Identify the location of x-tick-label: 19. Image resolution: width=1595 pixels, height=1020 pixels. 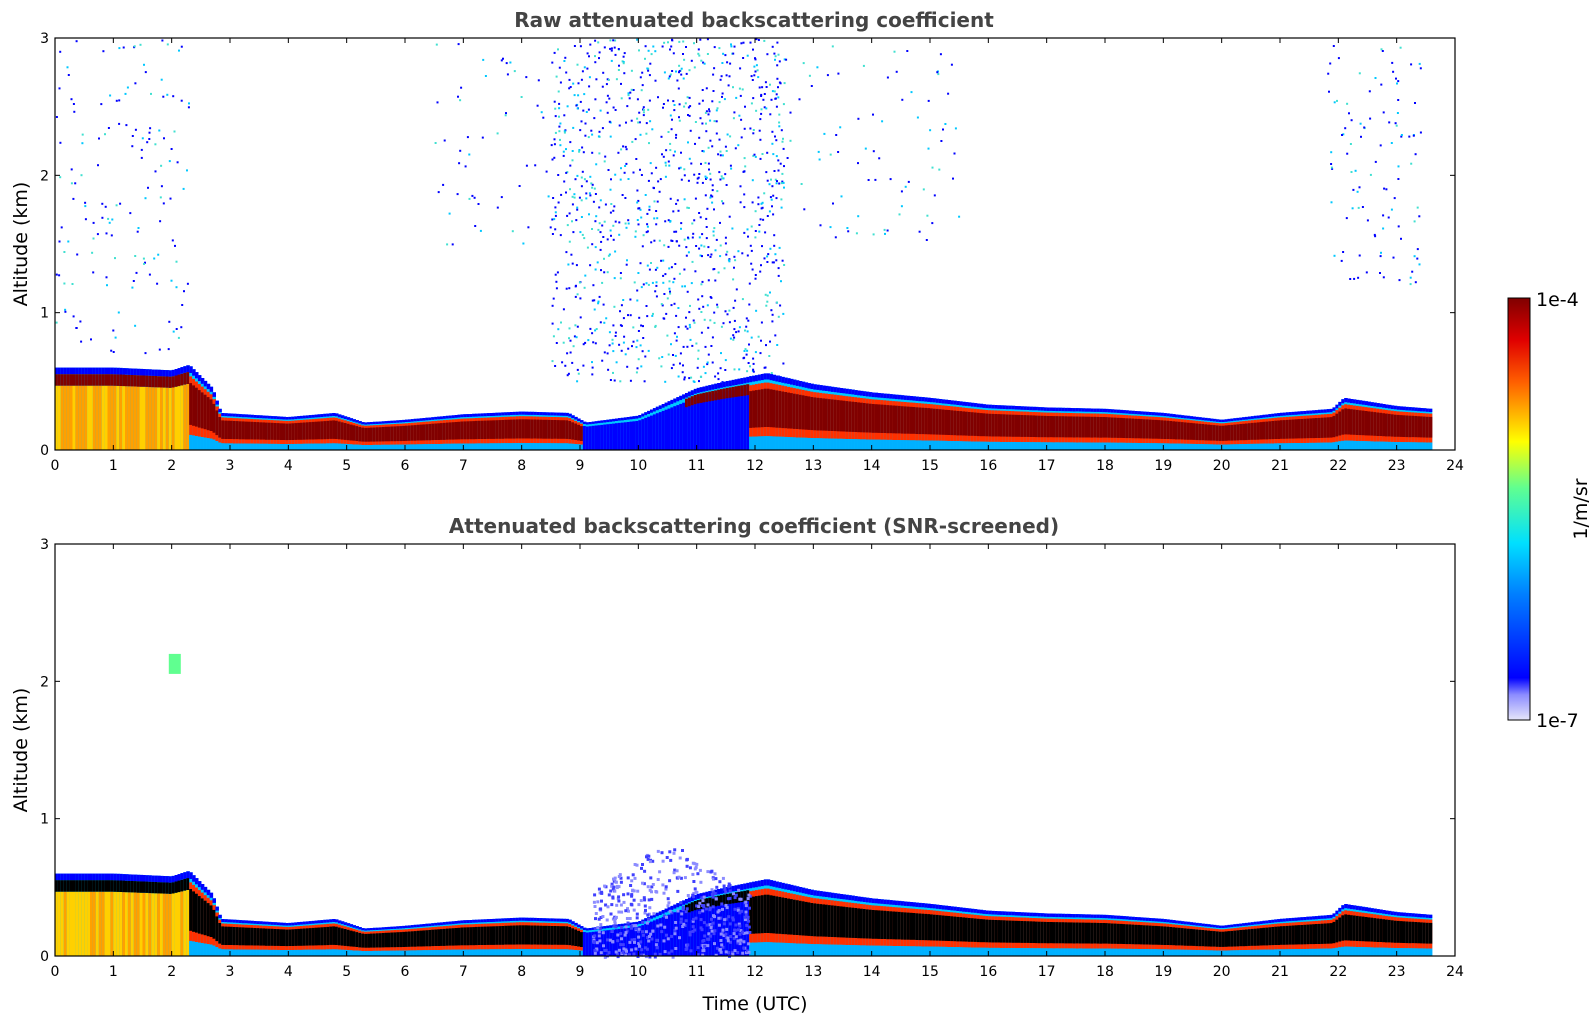
(1163, 466).